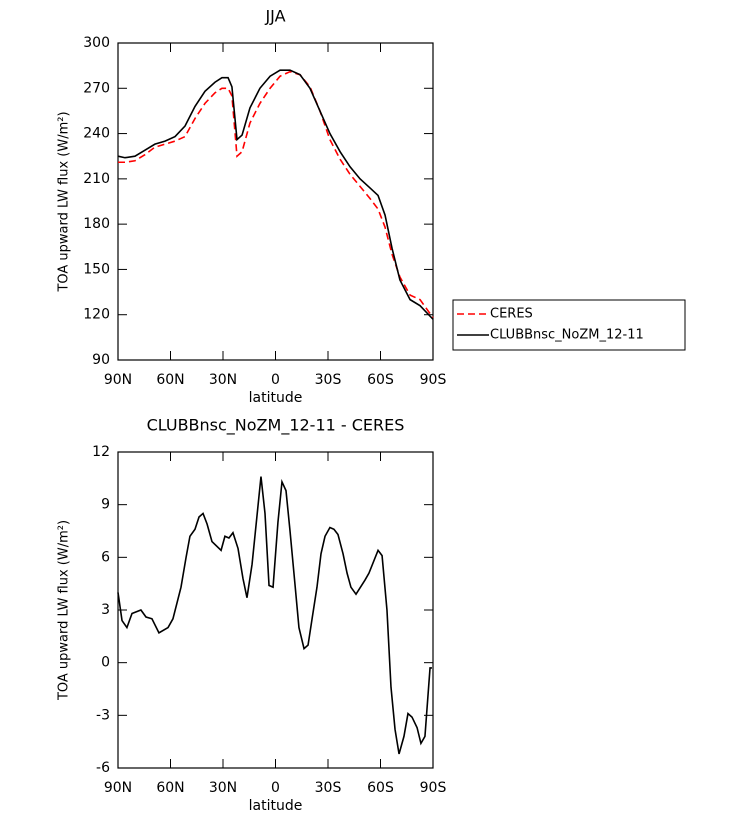 The width and height of the screenshot is (733, 825). I want to click on y-tick-label: 270, so click(96, 88).